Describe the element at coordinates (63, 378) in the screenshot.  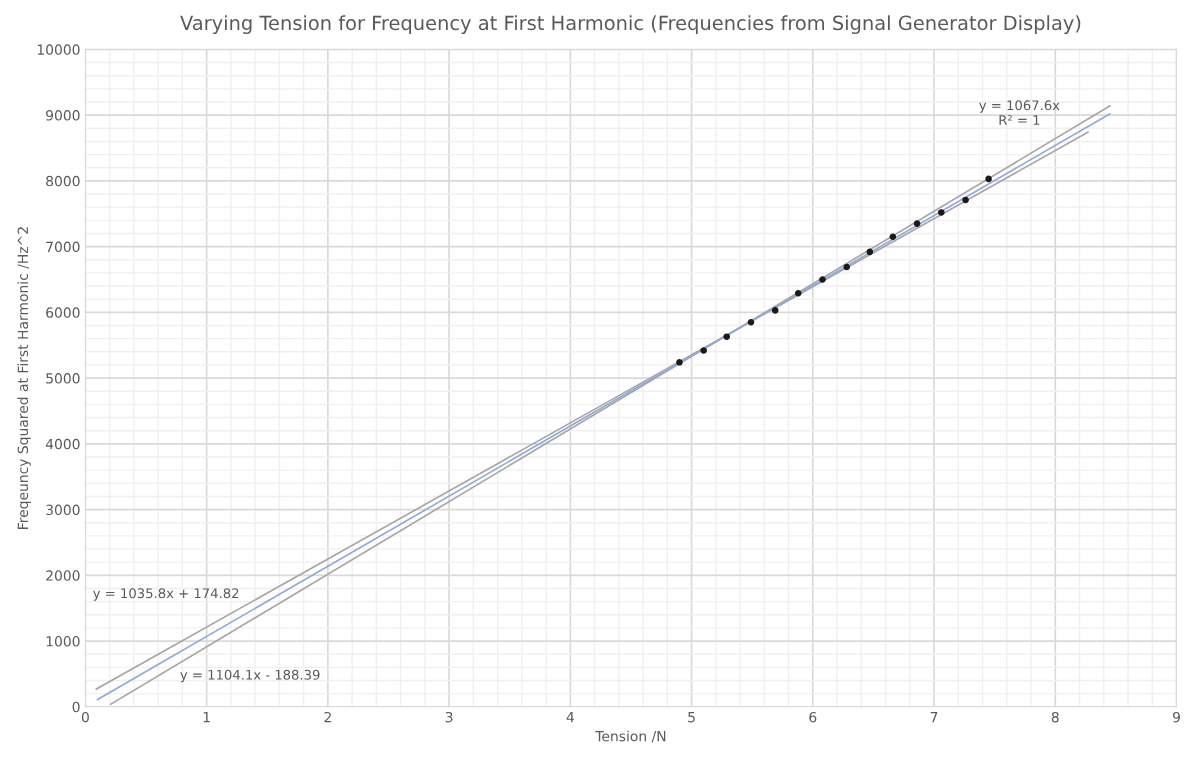
I see `y-tick-label: 5000` at that location.